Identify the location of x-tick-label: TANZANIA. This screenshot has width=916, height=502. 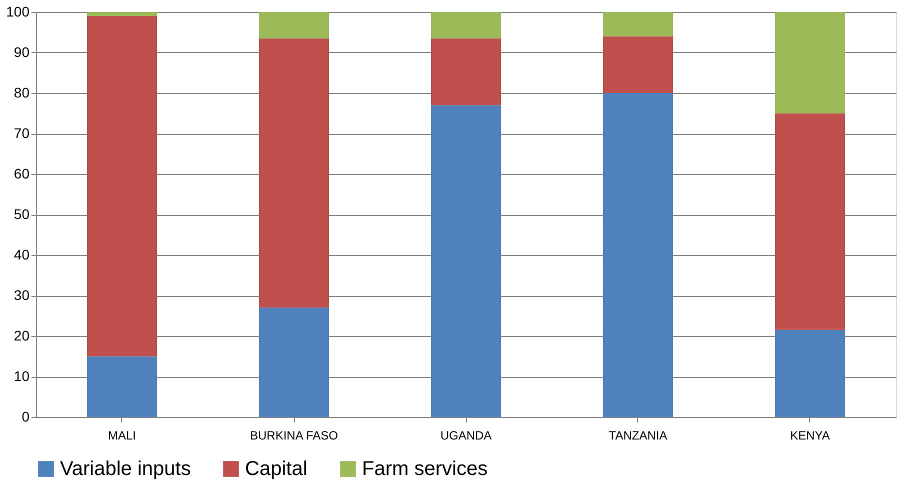
(638, 435).